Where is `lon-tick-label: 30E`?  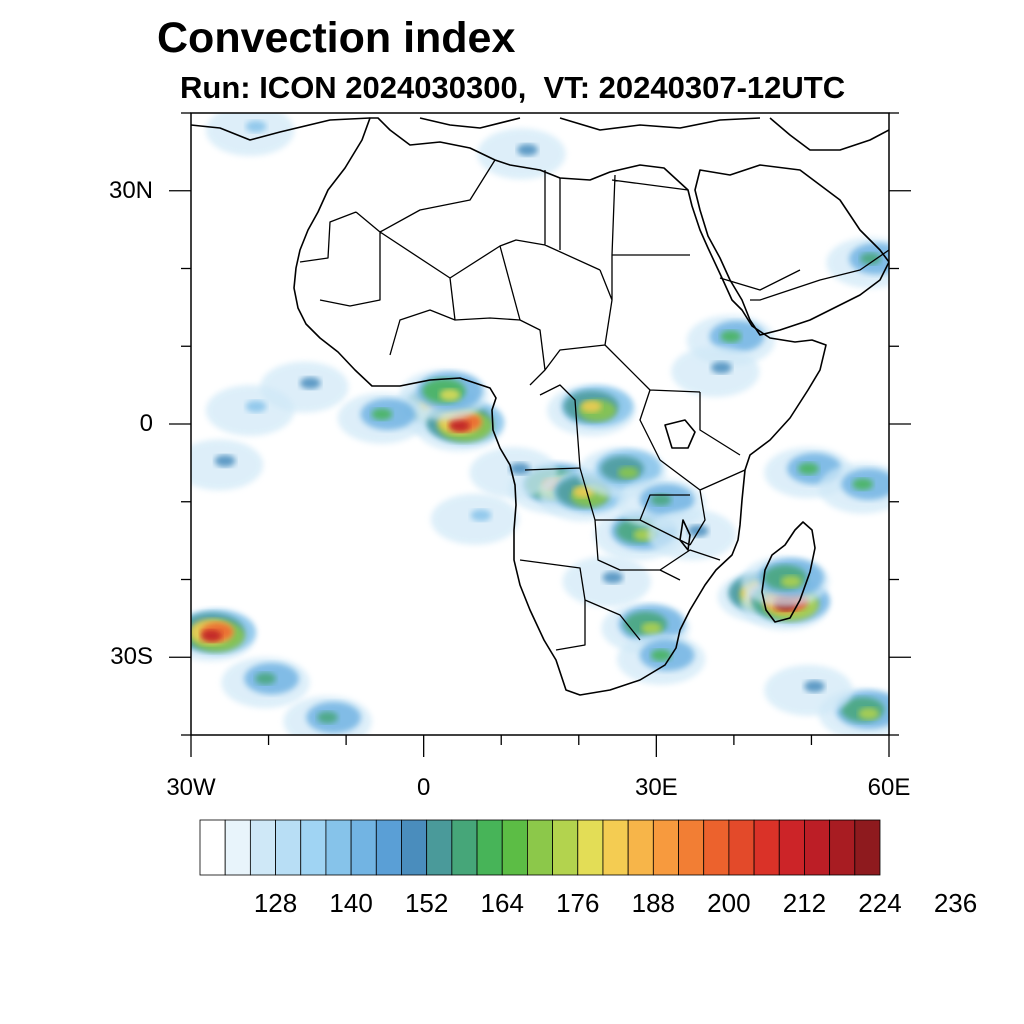
lon-tick-label: 30E is located at coordinates (656, 787).